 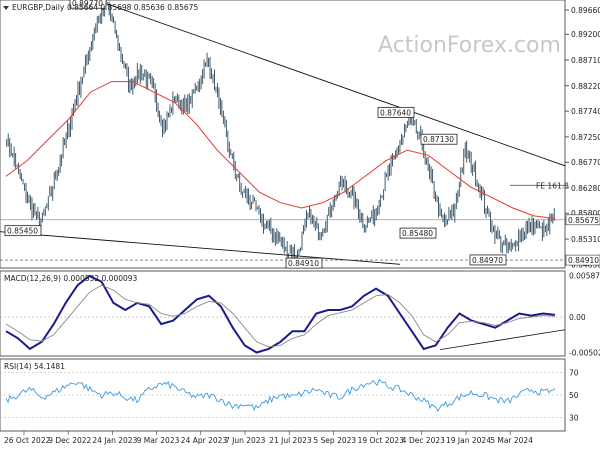 I want to click on watermark: ActionForex.com, so click(x=469, y=45).